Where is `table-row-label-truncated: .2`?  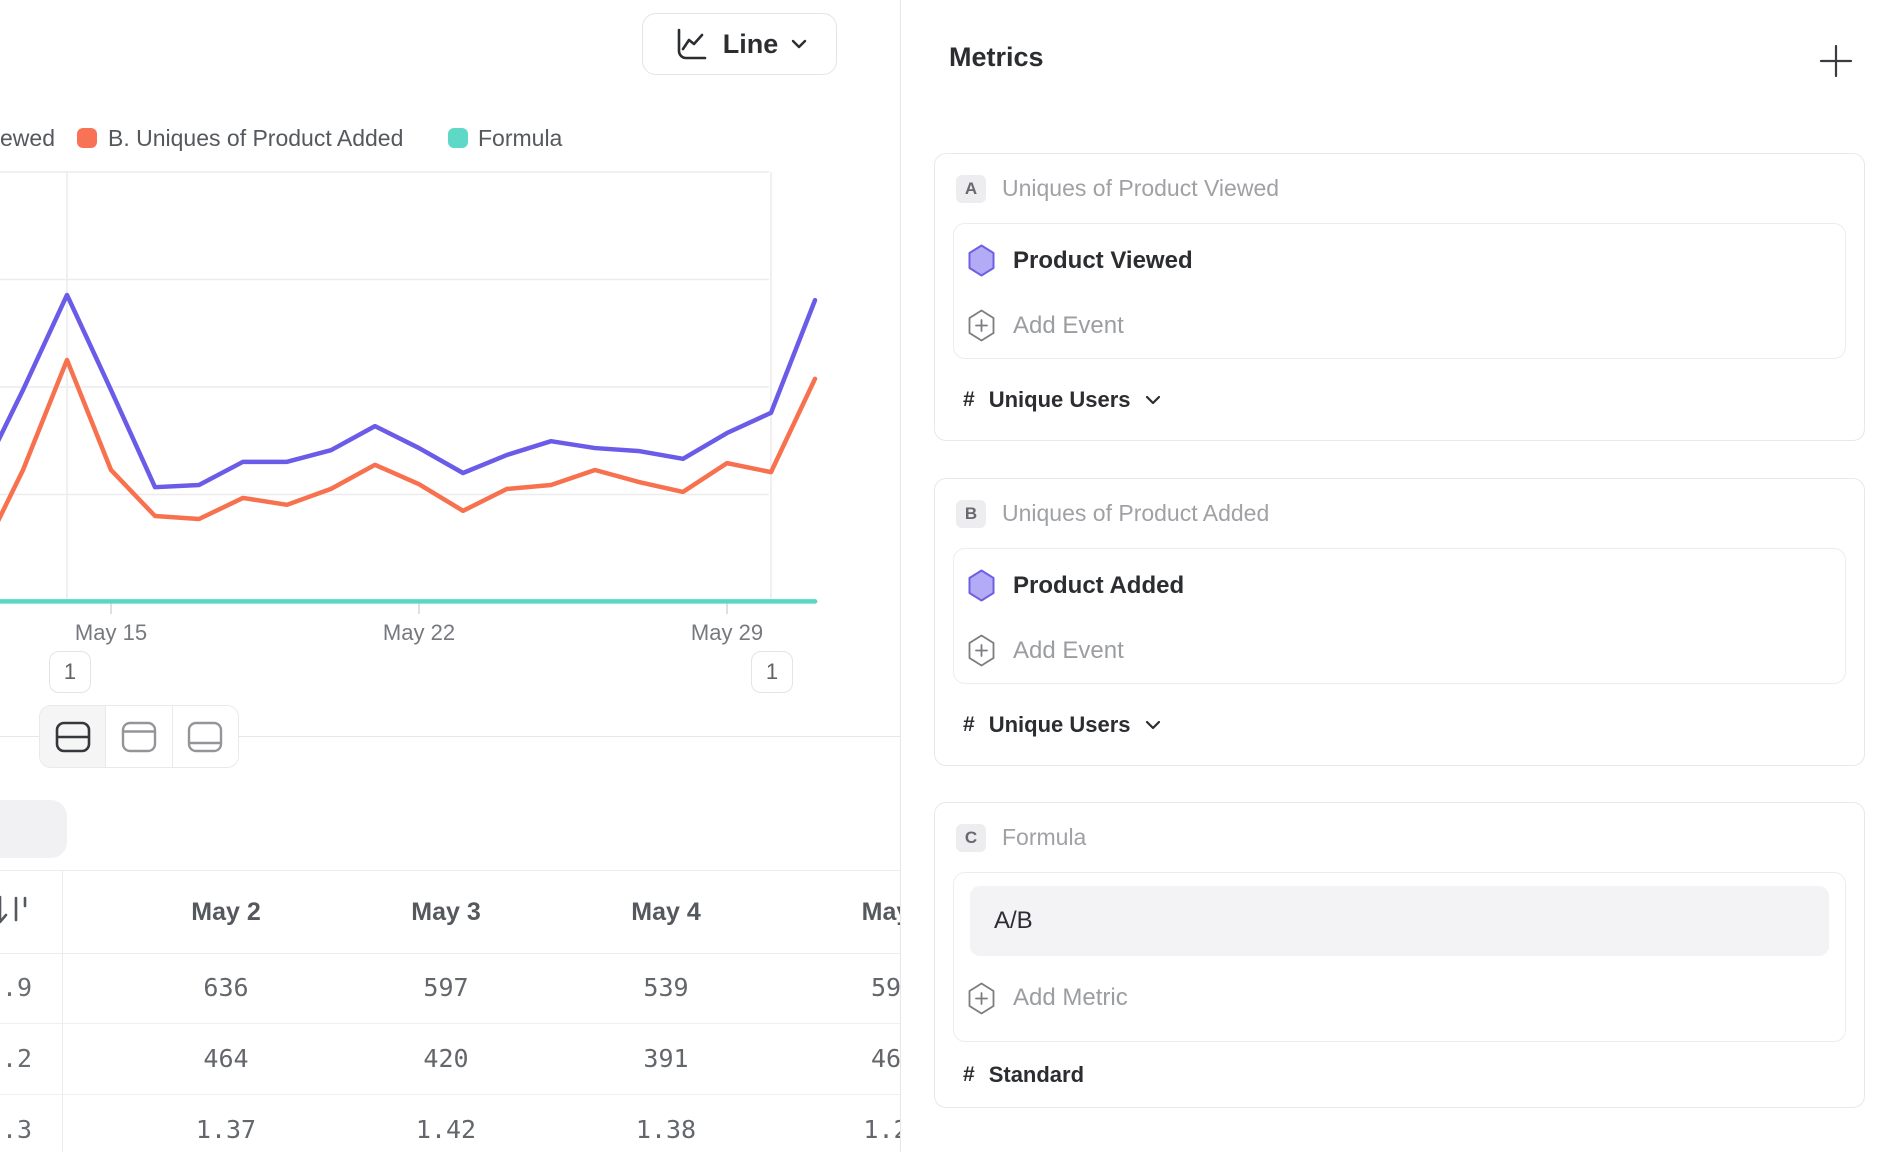 table-row-label-truncated: .2 is located at coordinates (17, 1058).